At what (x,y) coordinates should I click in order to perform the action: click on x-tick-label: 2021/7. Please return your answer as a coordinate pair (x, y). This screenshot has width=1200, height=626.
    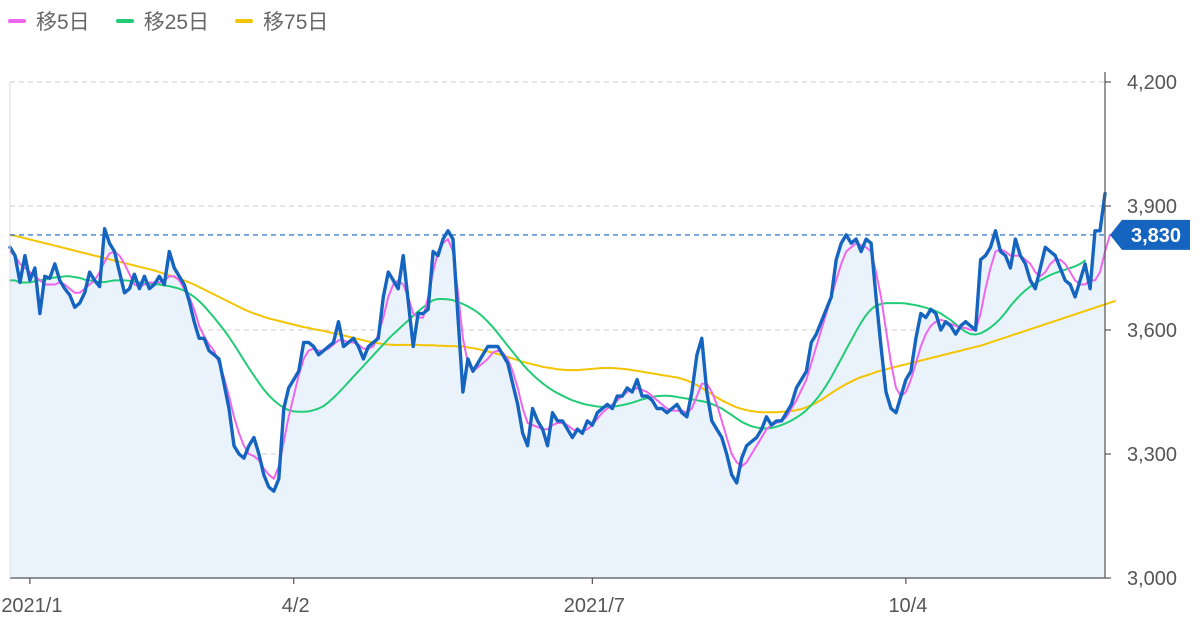
    Looking at the image, I should click on (594, 606).